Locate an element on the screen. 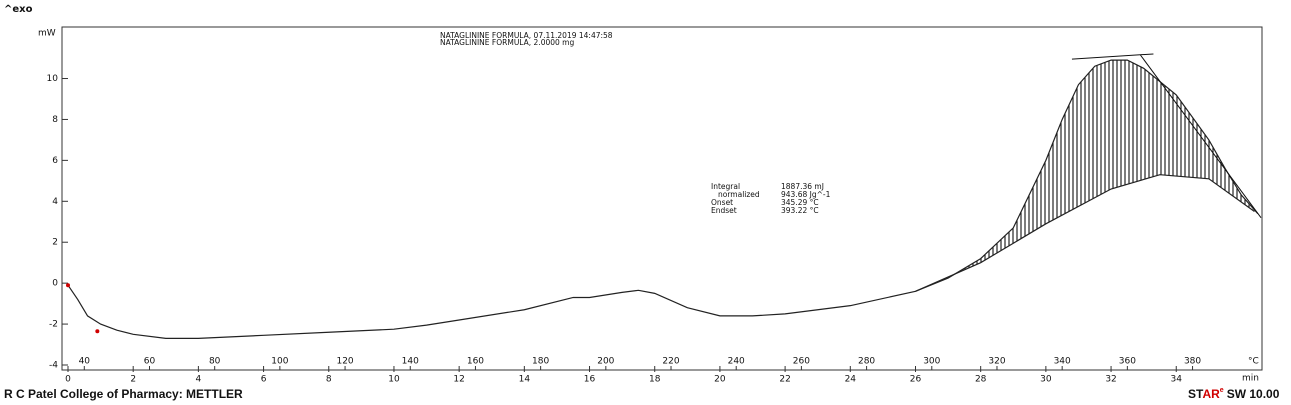  result-label: Endset is located at coordinates (724, 210).